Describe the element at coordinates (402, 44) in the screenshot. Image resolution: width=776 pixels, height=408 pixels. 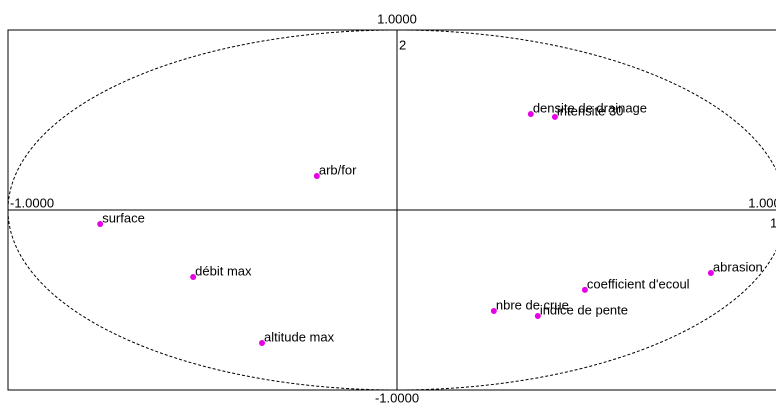
I see `y-axis-label: 2` at that location.